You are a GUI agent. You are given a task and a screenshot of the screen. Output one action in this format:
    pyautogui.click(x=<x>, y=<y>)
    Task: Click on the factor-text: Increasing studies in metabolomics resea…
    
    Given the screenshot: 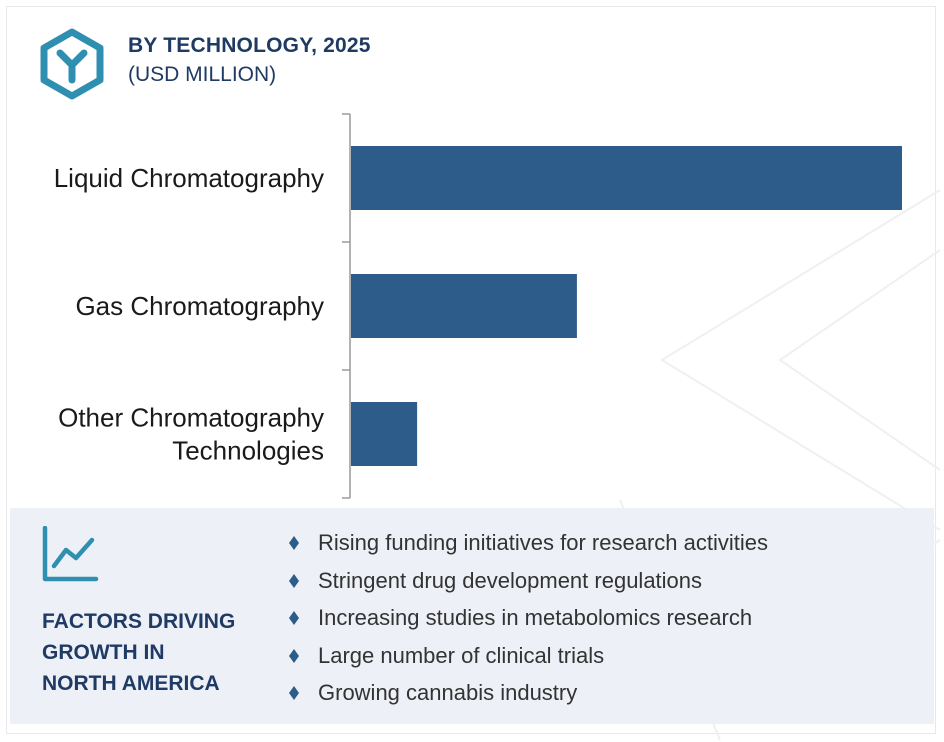 What is the action you would take?
    pyautogui.click(x=535, y=618)
    